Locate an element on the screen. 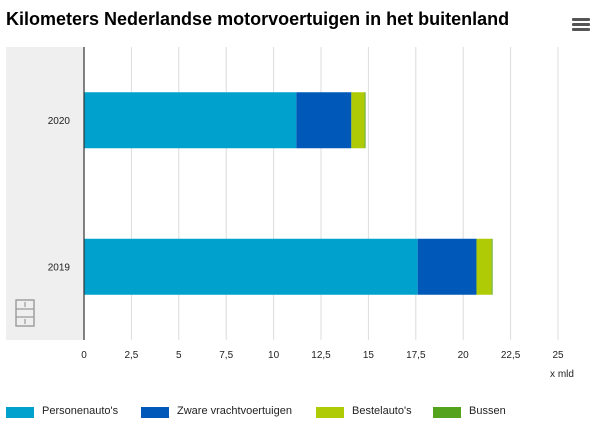 The height and width of the screenshot is (433, 600). y-axis-labels: 2020 2019 is located at coordinates (59, 195).